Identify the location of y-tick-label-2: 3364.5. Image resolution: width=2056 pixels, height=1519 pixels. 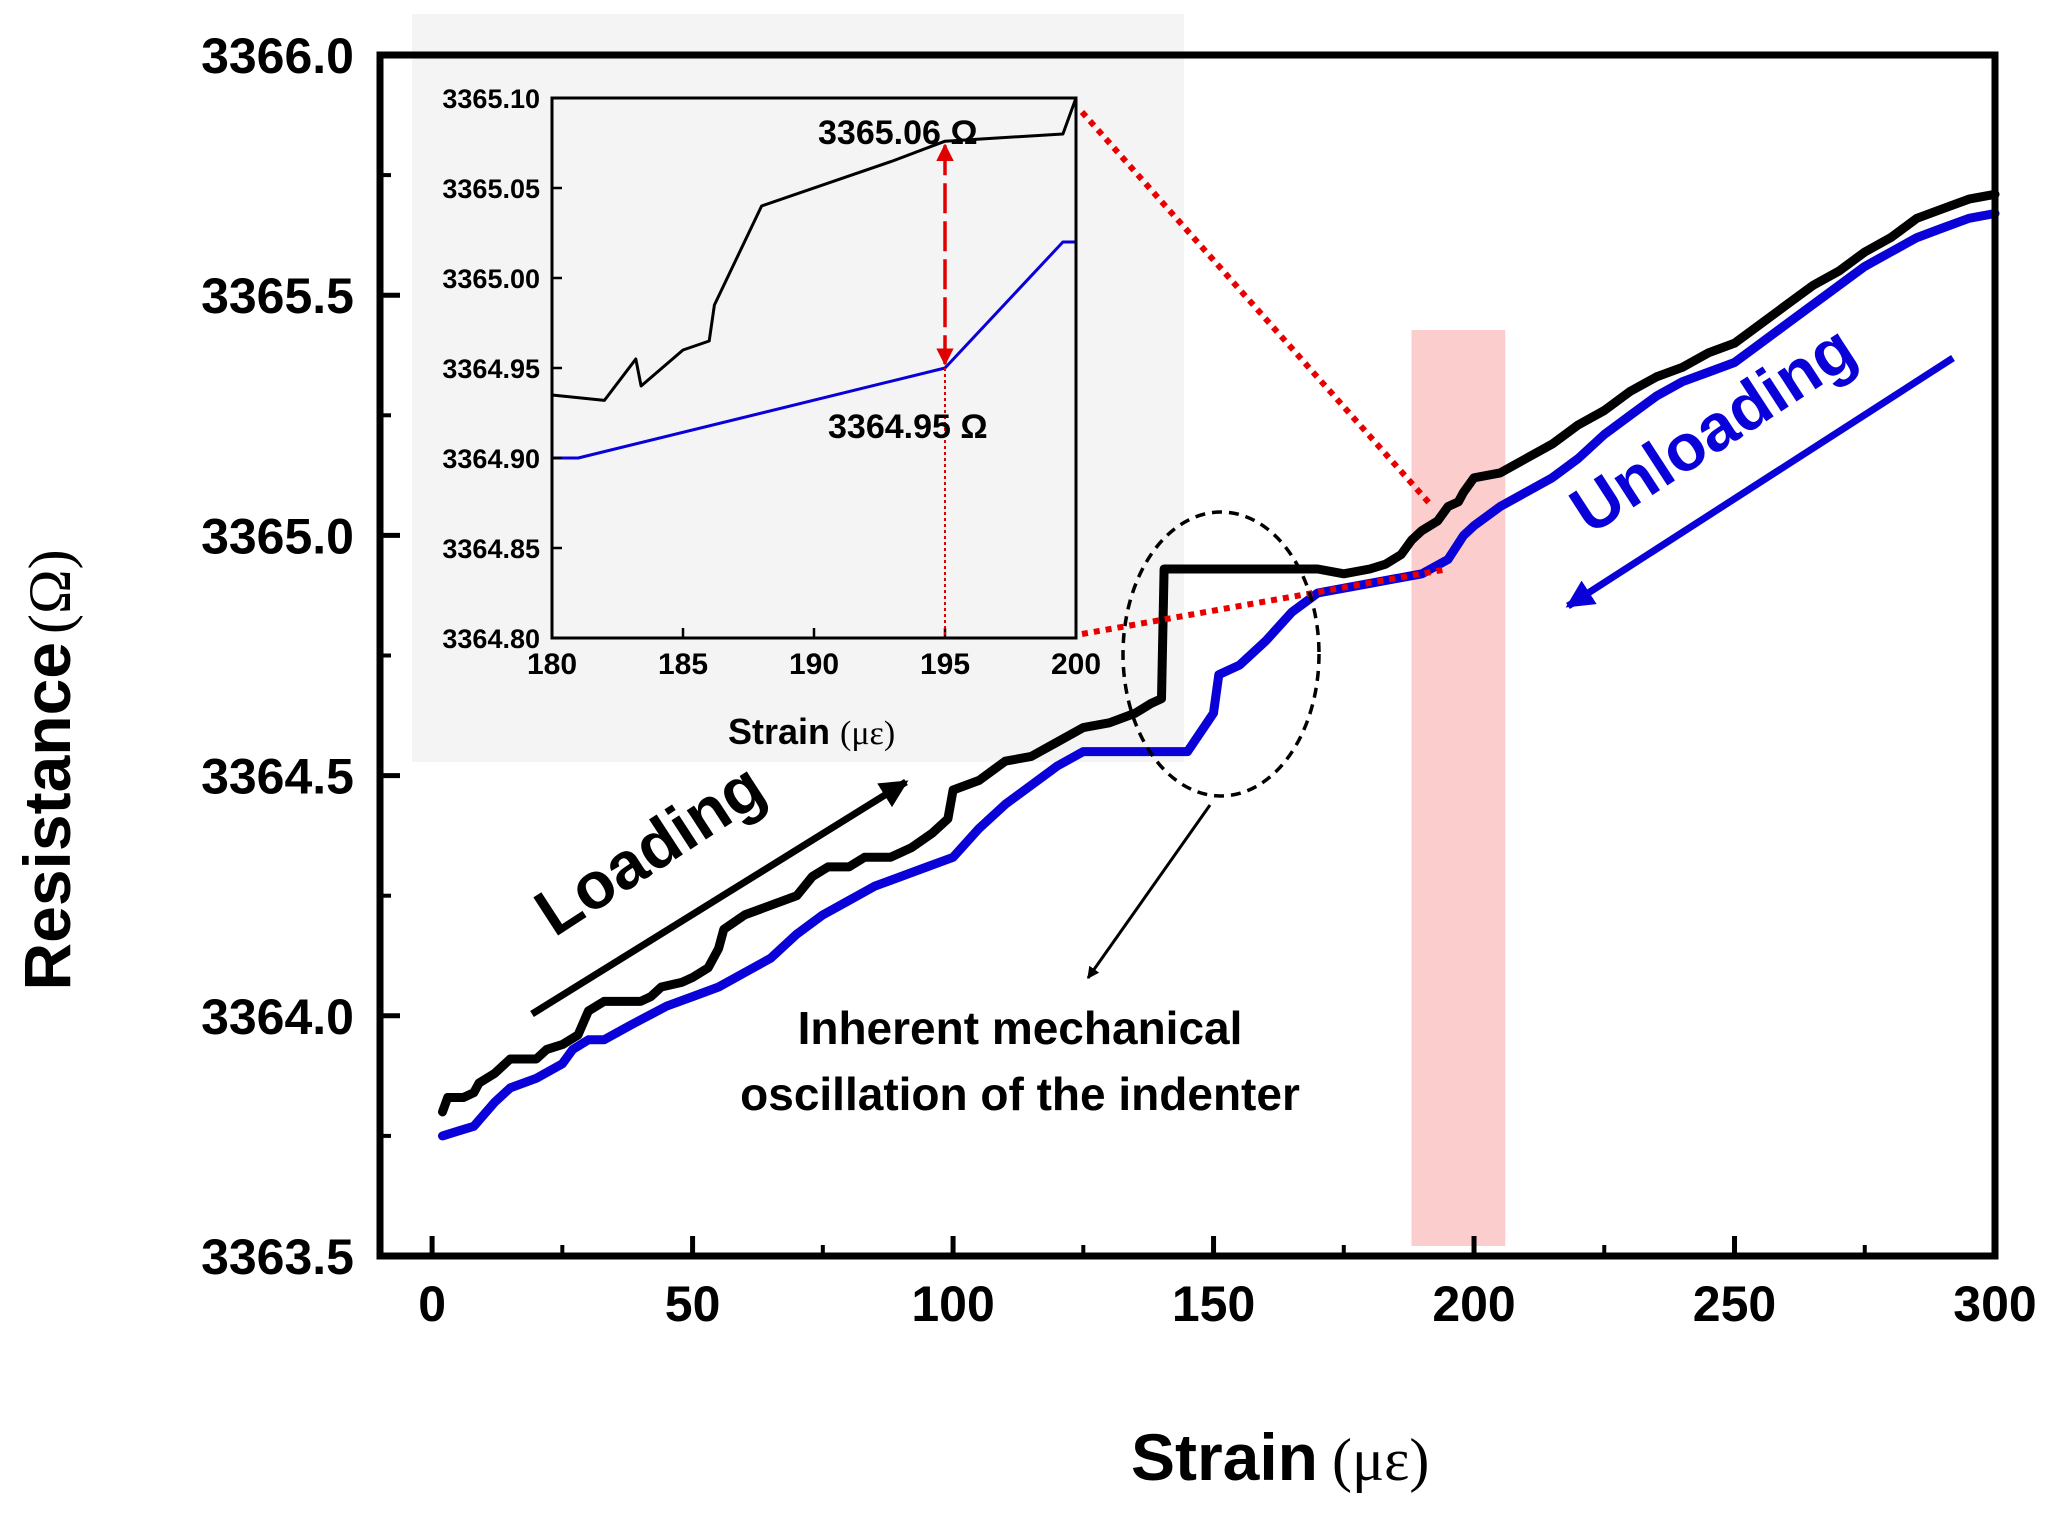
(277, 777).